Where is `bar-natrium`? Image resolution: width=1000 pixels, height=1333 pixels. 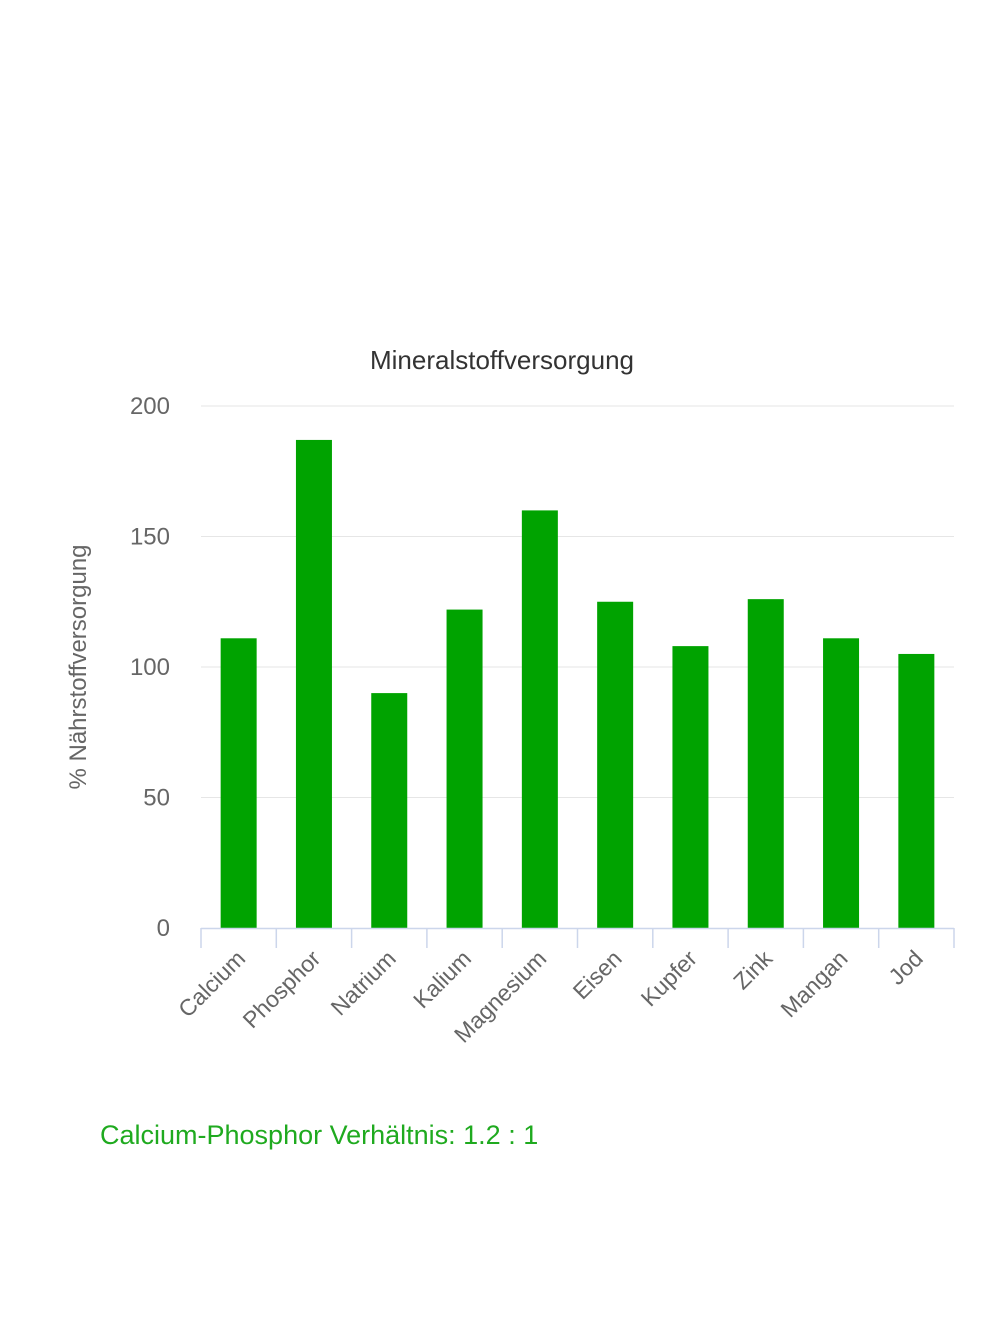 bar-natrium is located at coordinates (389, 810).